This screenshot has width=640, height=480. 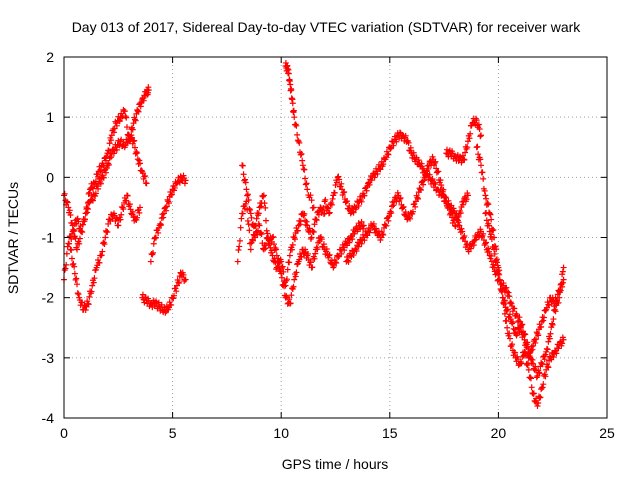 I want to click on y-tick-label: -2, so click(x=48, y=298).